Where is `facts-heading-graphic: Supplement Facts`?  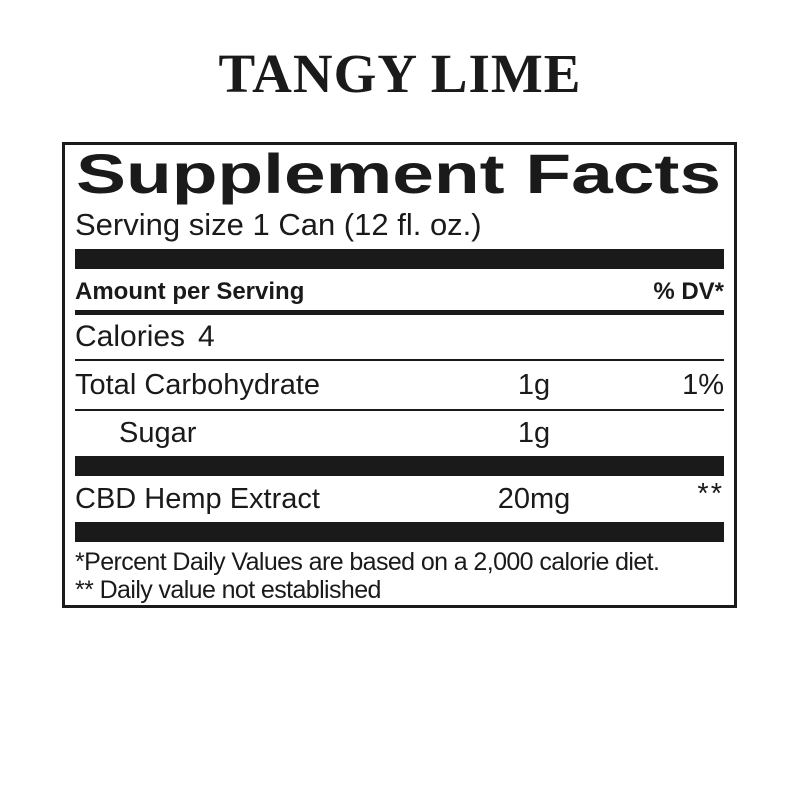 facts-heading-graphic: Supplement Facts is located at coordinates (398, 176).